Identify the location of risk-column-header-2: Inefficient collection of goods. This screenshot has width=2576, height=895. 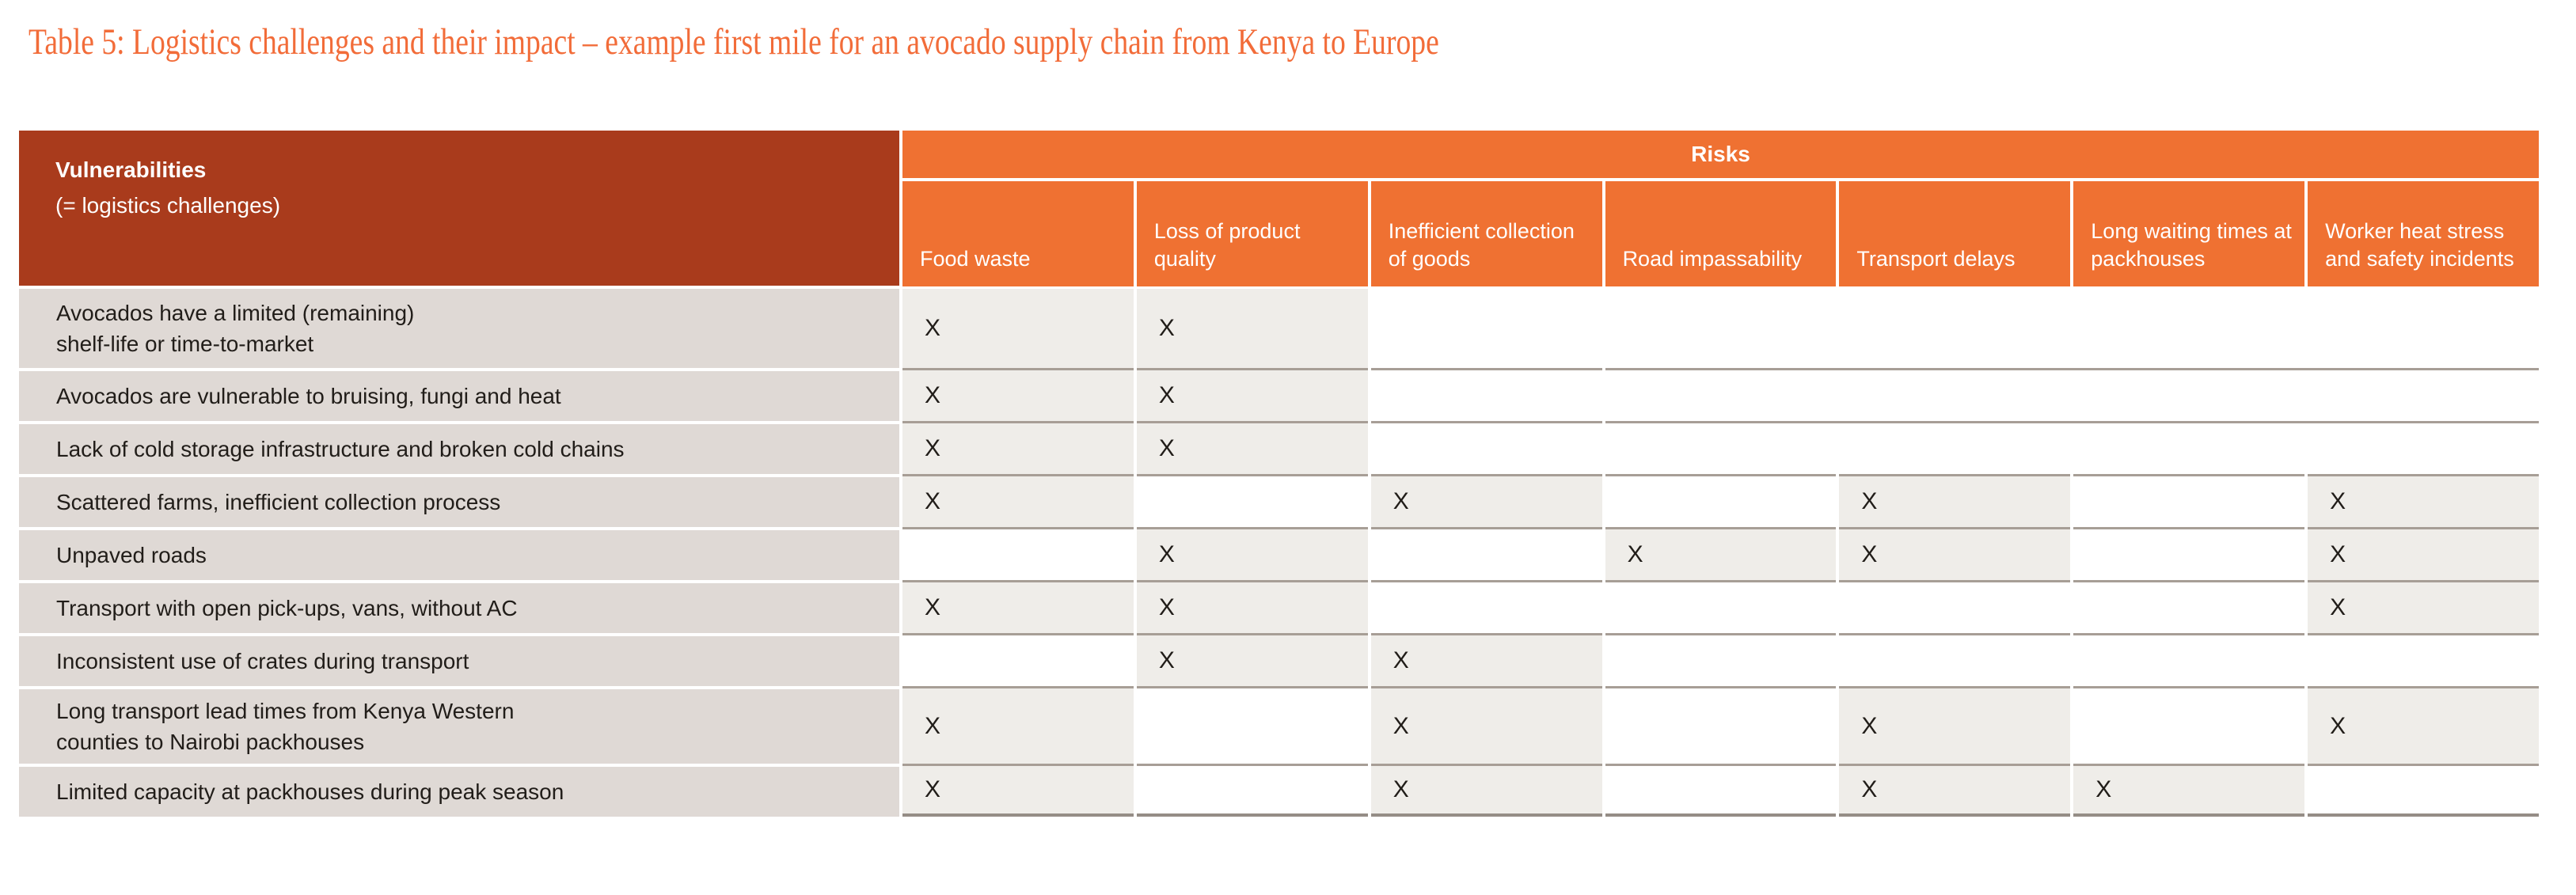
(1486, 235).